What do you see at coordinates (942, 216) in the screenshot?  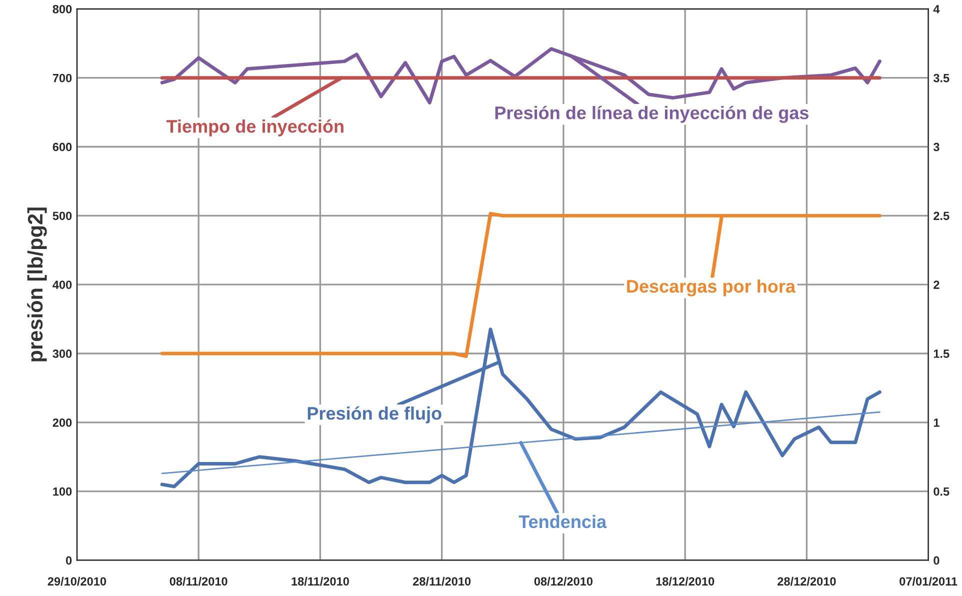 I see `y2-tick-label: 2.5` at bounding box center [942, 216].